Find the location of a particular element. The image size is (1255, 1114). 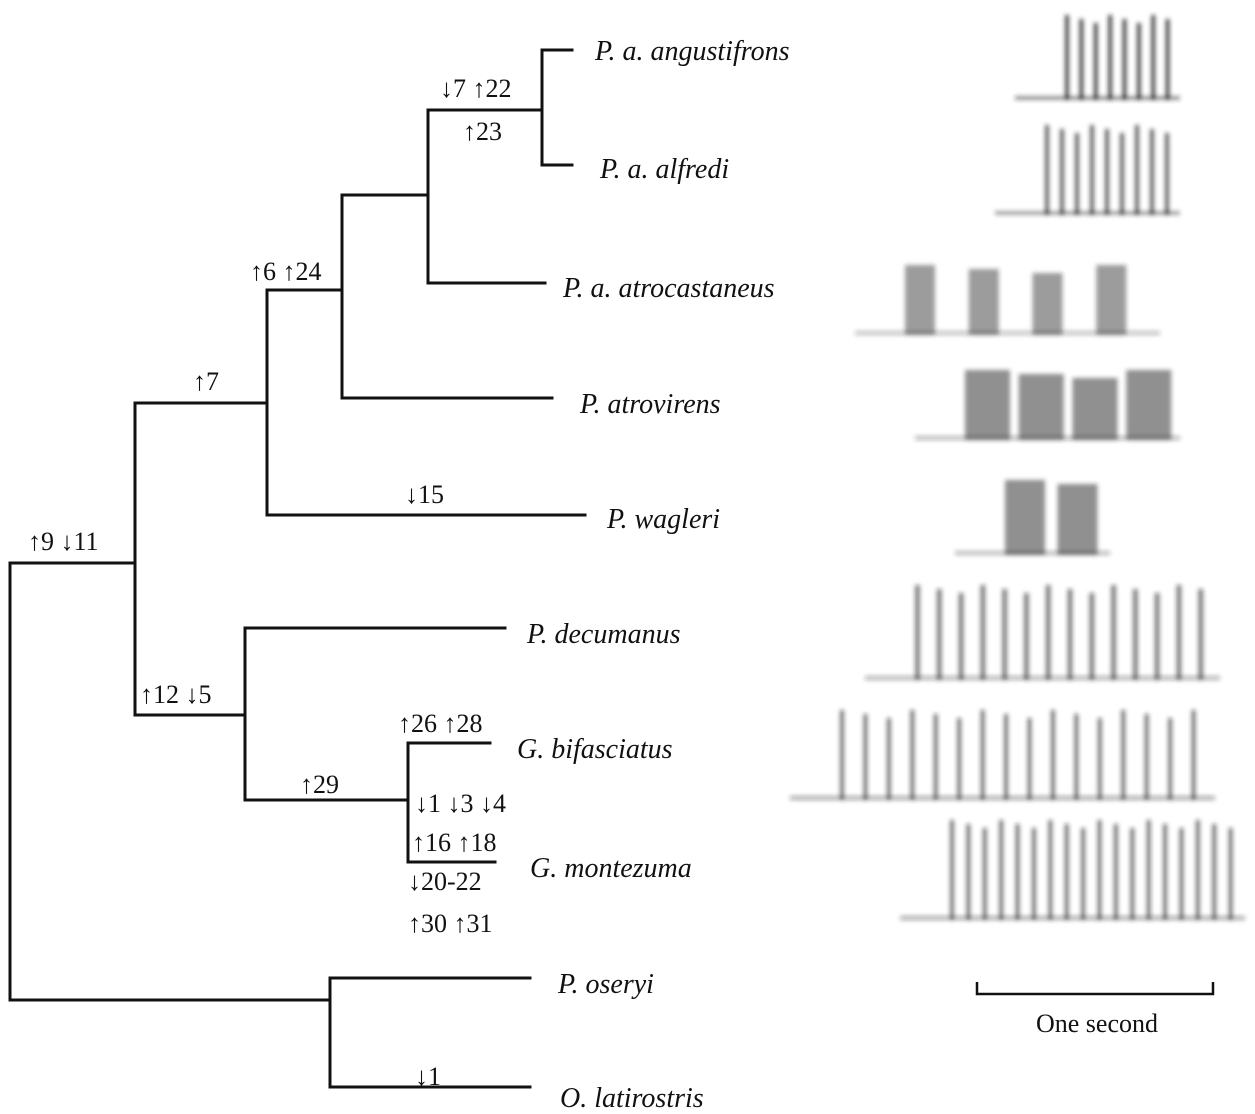

annotation: ↑26 ↑28 is located at coordinates (440, 723).